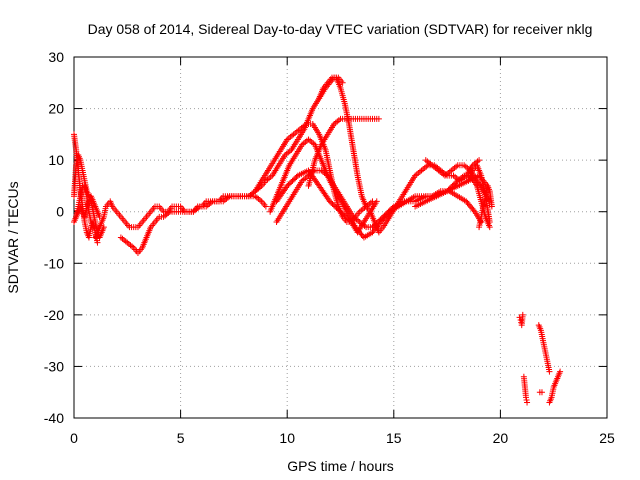 The height and width of the screenshot is (480, 640). What do you see at coordinates (54, 418) in the screenshot?
I see `y-tick-label: -40` at bounding box center [54, 418].